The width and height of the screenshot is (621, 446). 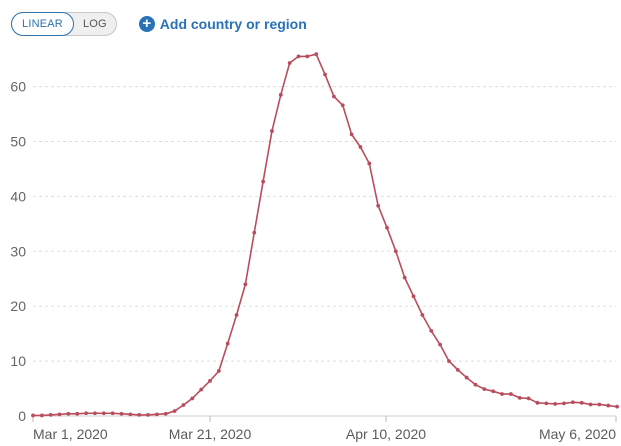 I want to click on y-tick-label: 40, so click(x=18, y=196).